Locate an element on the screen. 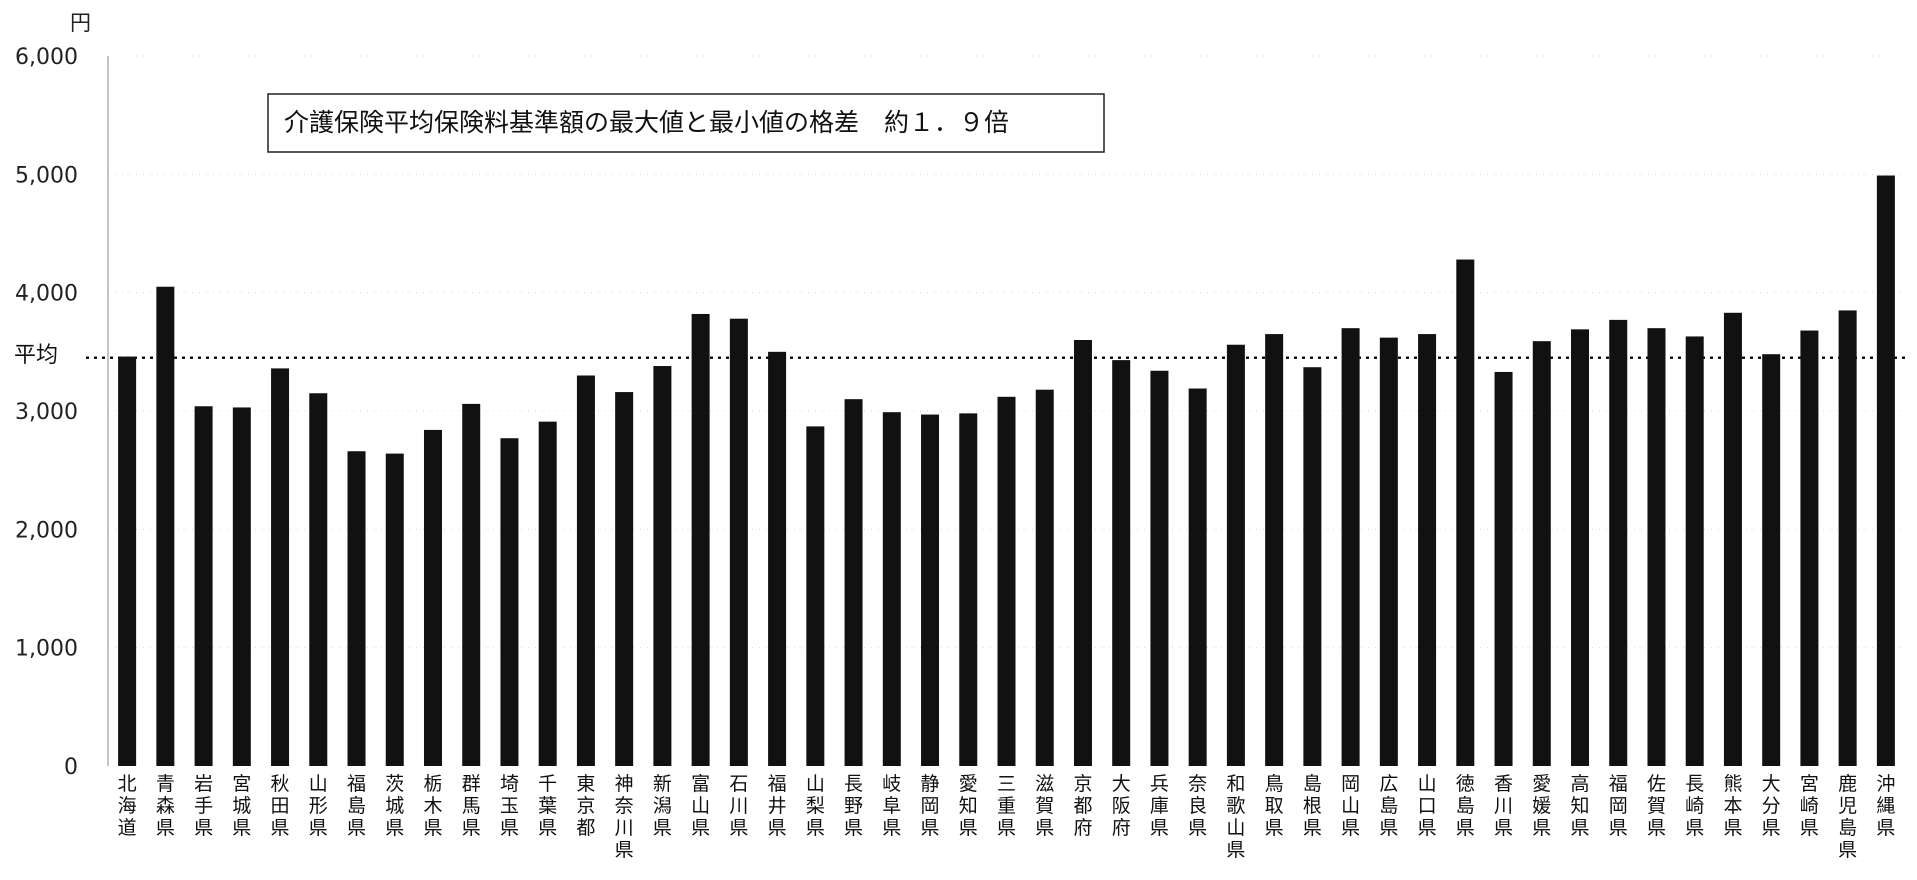  x-tick-label: 長崎県 is located at coordinates (1694, 806).